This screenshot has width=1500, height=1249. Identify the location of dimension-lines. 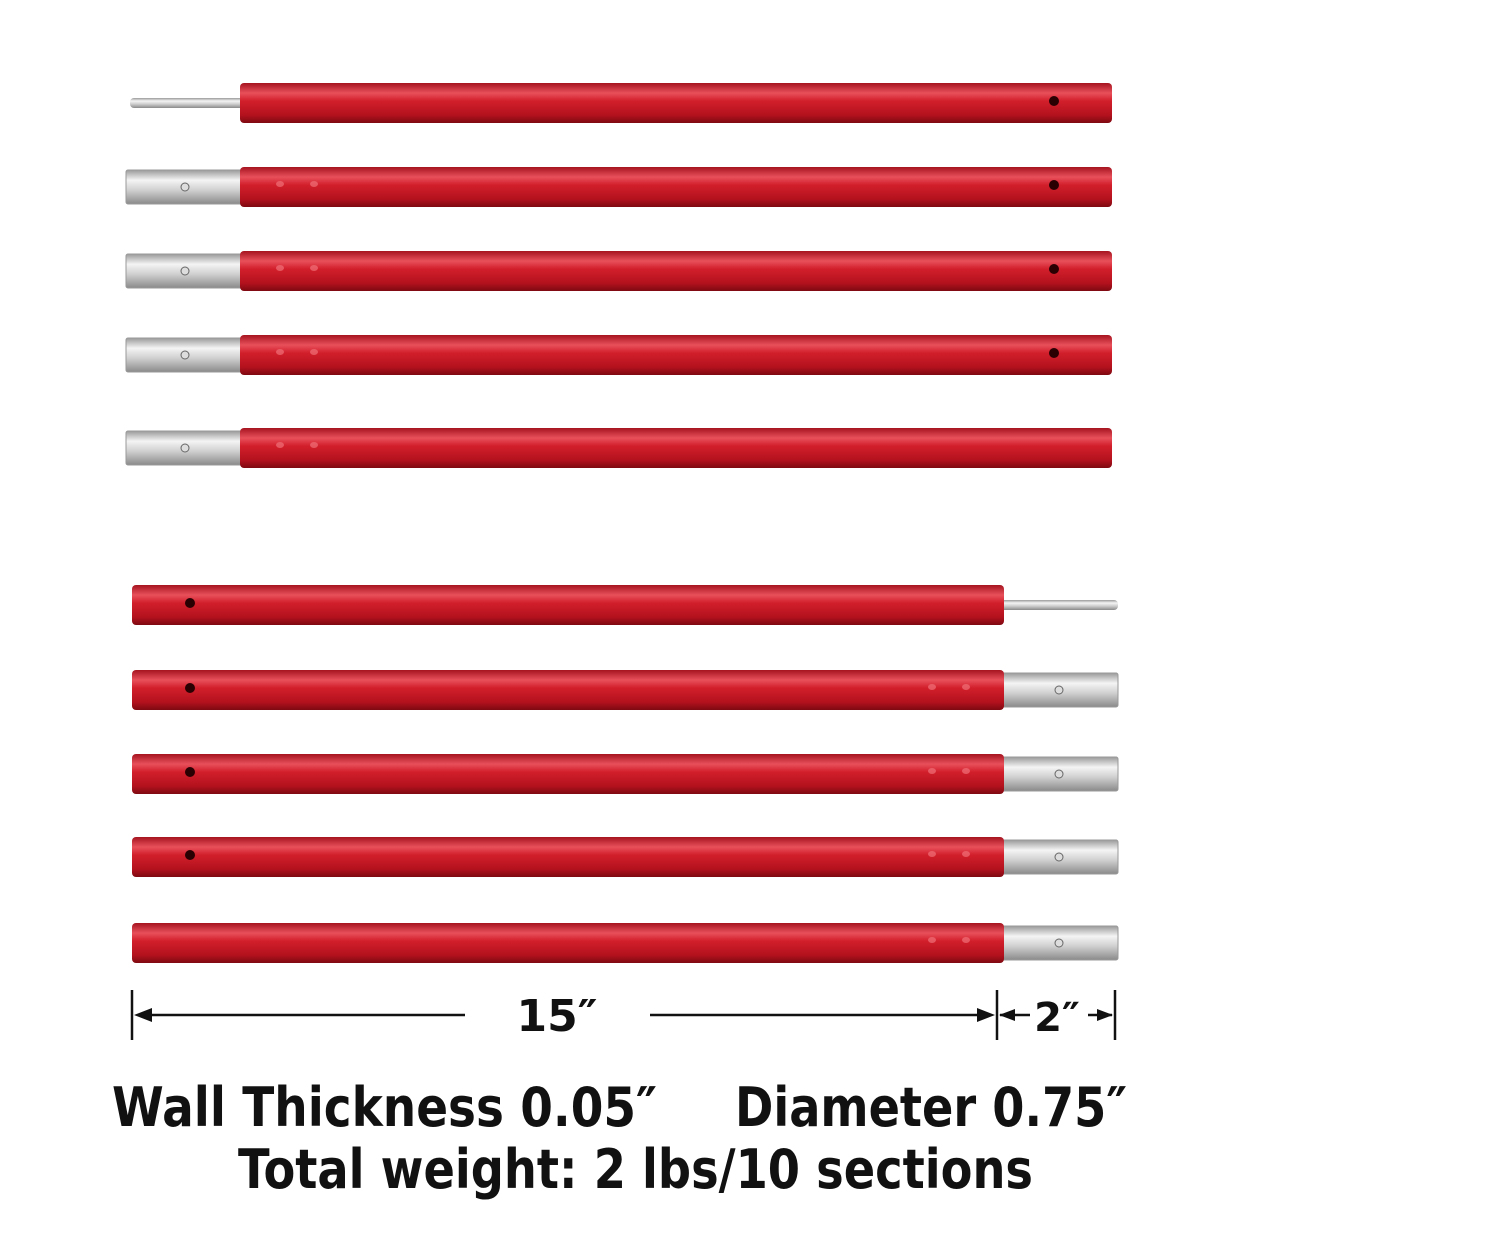
(623, 1015).